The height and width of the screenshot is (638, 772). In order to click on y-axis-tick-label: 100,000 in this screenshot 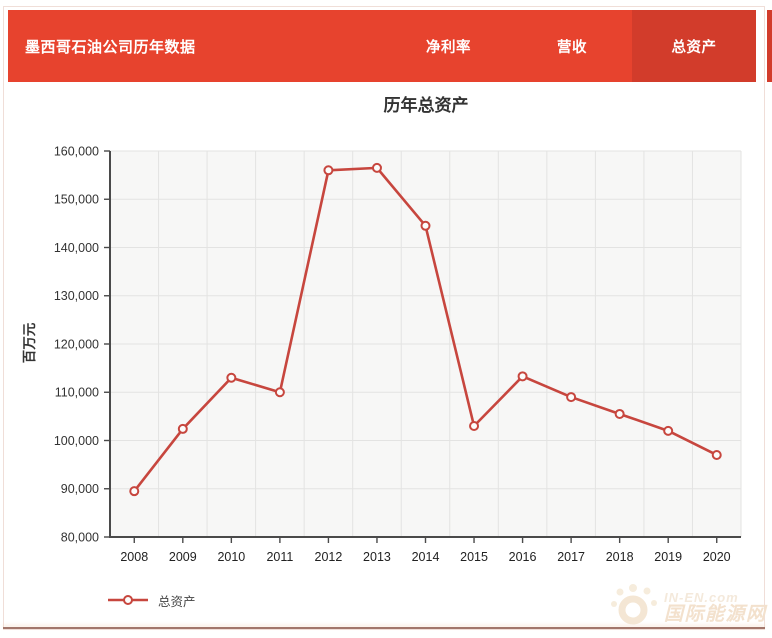, I will do `click(76, 441)`.